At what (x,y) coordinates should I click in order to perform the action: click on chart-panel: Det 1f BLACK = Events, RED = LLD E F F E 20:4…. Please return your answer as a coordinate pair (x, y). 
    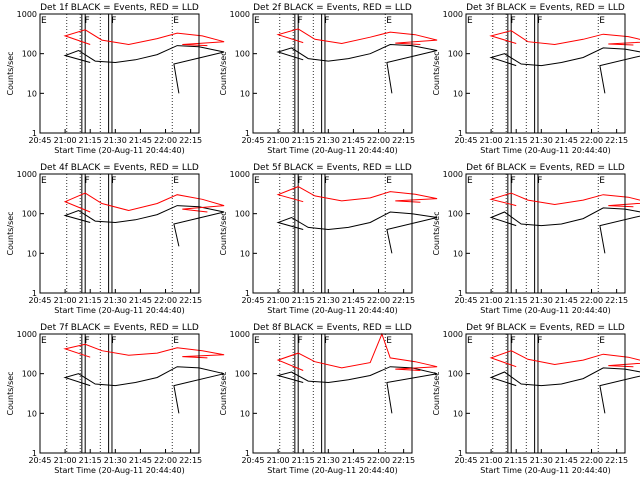
    Looking at the image, I should click on (115, 79).